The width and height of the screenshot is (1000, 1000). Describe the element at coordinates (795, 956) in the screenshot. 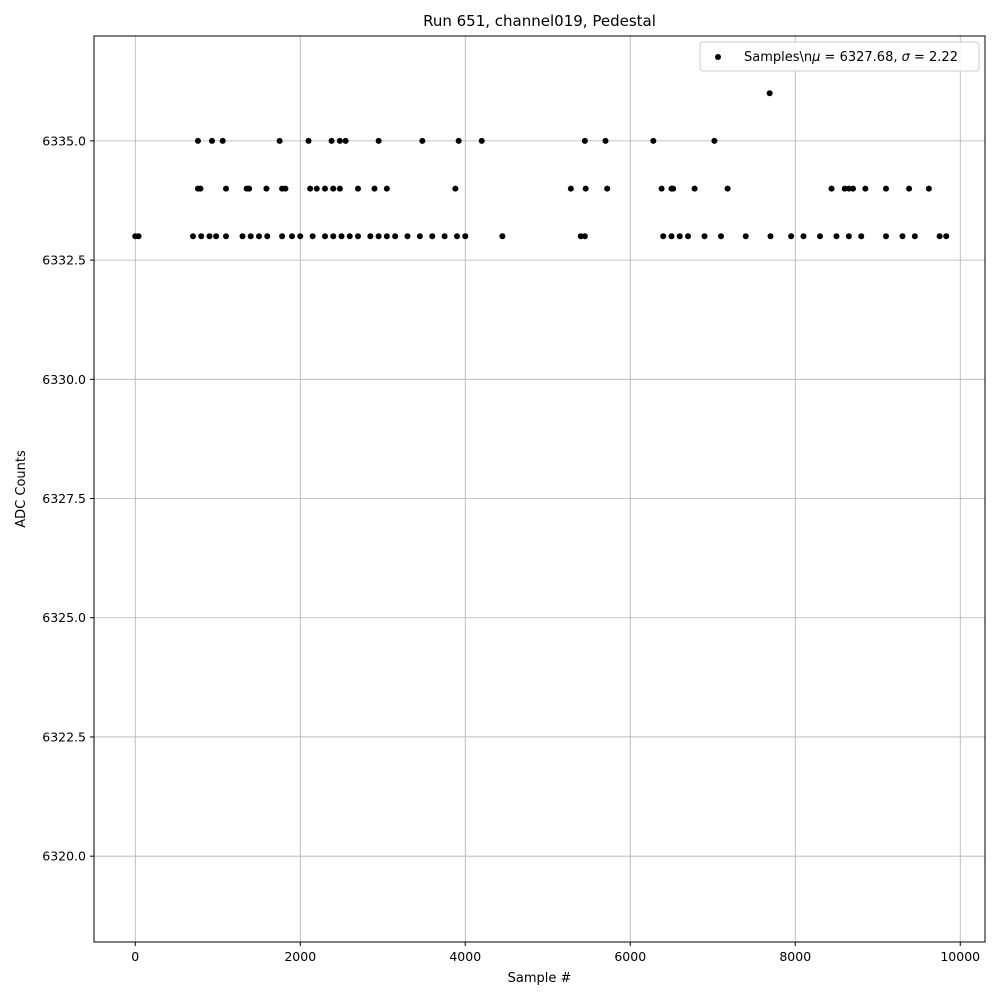

I see `x-tick-label: 8000` at that location.